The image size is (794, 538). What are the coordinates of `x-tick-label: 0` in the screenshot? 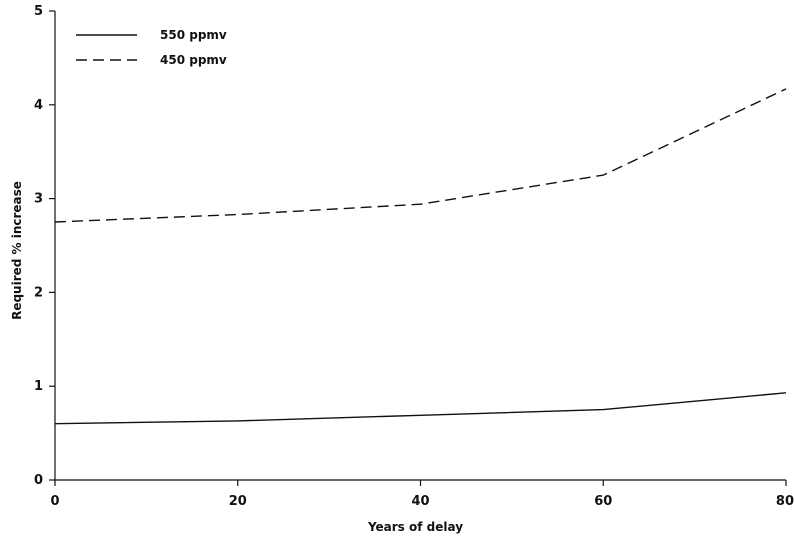 It's located at (54, 501).